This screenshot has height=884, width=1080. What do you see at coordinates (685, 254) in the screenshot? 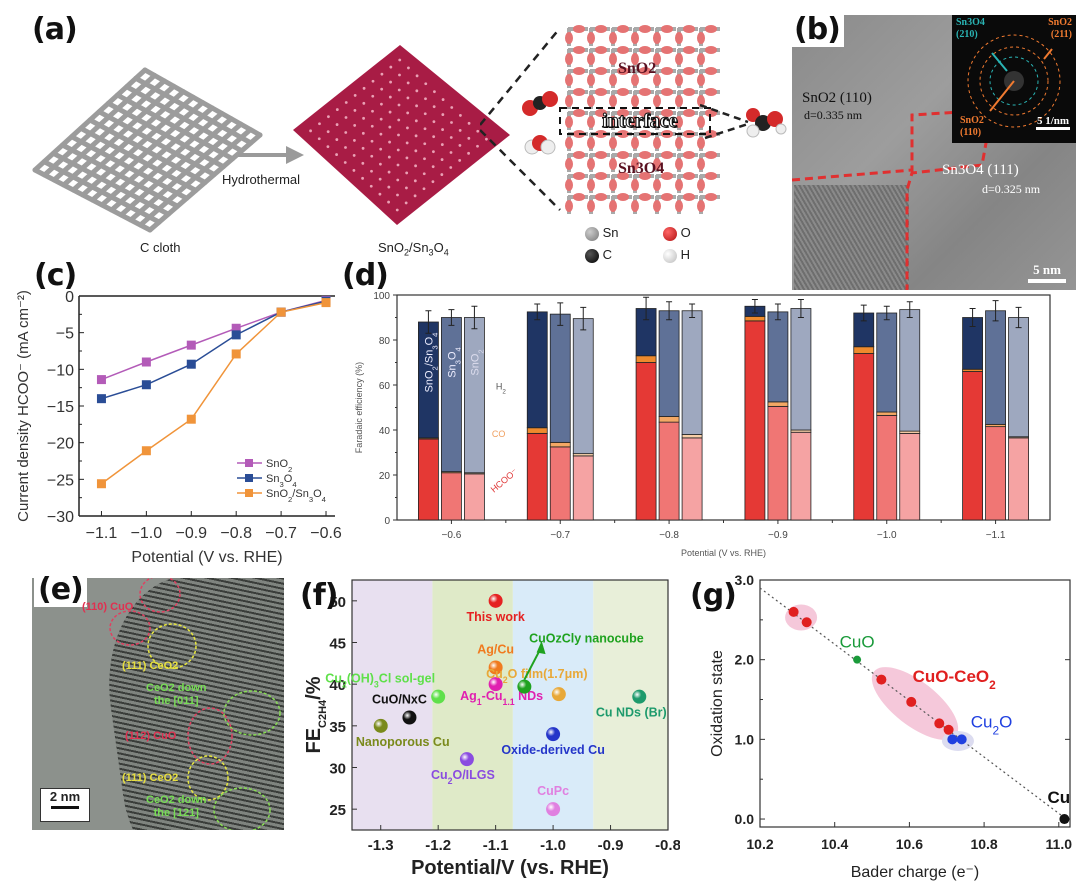
I see `legend-h: H` at bounding box center [685, 254].